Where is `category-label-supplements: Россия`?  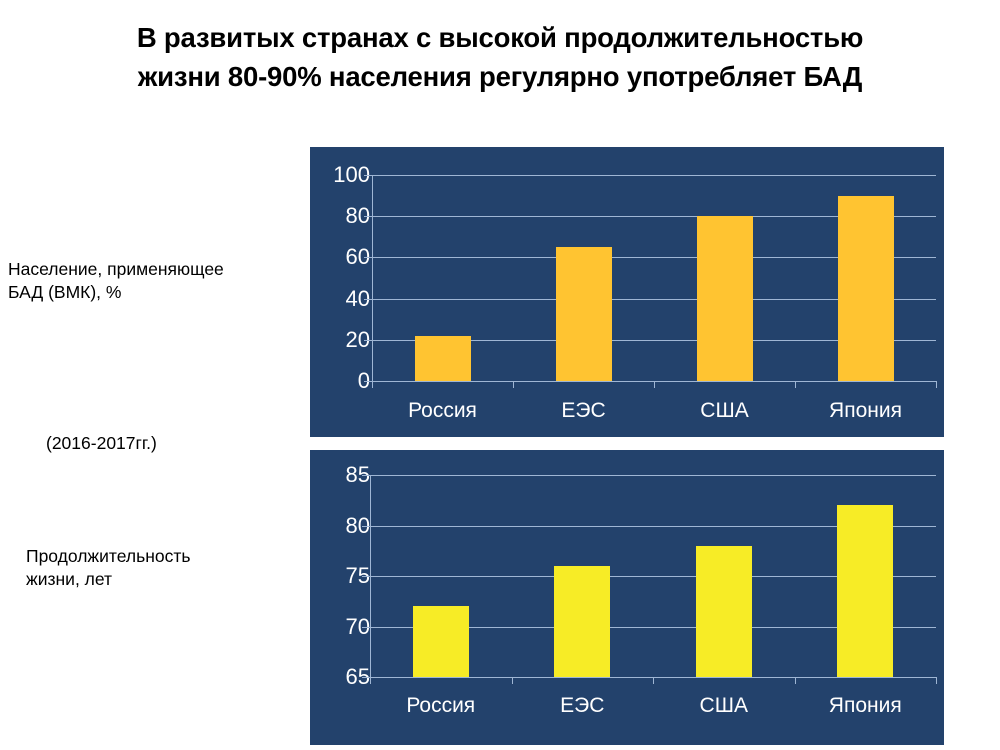
category-label-supplements: Россия is located at coordinates (442, 410).